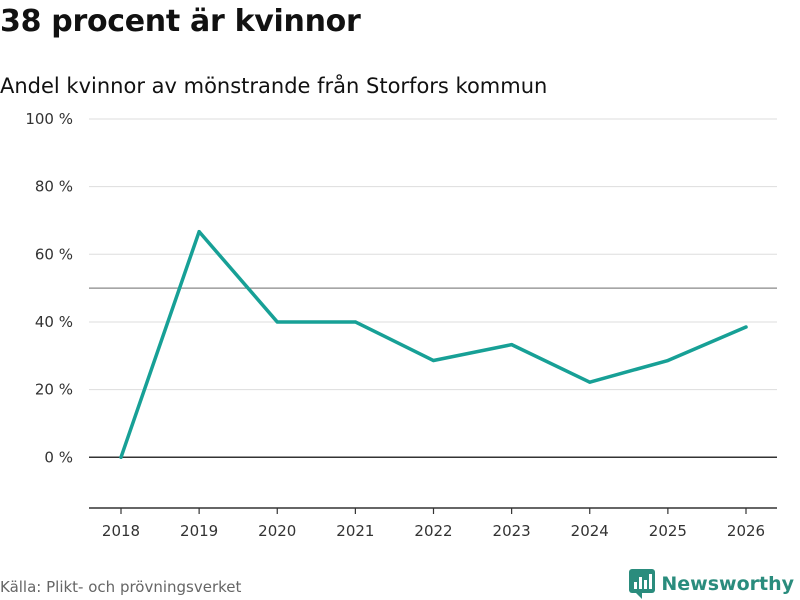 The image size is (800, 600). What do you see at coordinates (54, 254) in the screenshot?
I see `y-tick-label: 60 %` at bounding box center [54, 254].